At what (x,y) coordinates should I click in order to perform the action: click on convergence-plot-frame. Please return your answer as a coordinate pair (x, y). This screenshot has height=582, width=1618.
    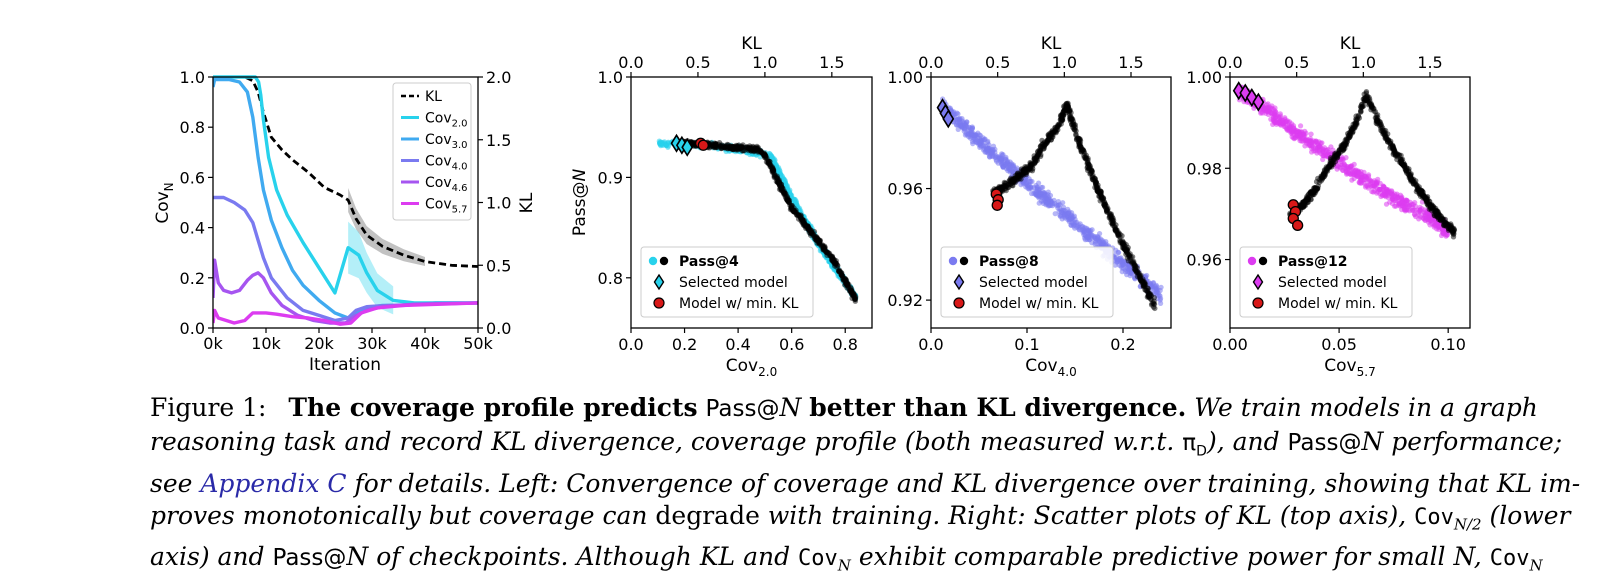
    Looking at the image, I should click on (345, 202).